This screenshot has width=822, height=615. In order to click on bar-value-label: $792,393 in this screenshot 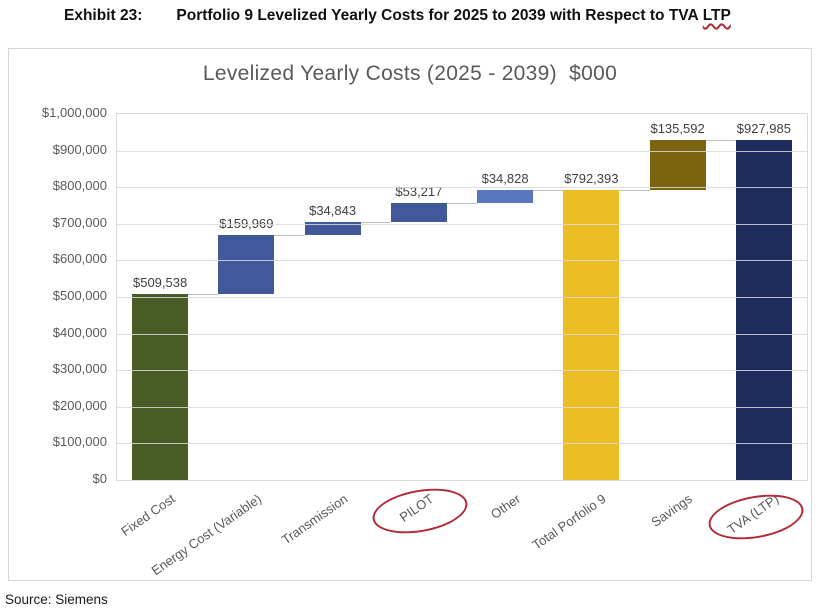, I will do `click(591, 178)`.